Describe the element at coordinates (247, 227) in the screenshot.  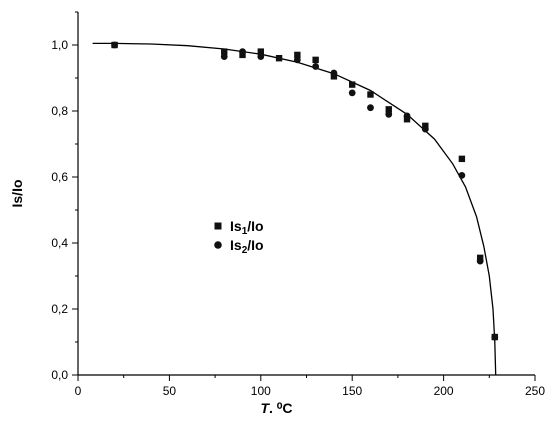
I see `legend-label: Is1/Io` at that location.